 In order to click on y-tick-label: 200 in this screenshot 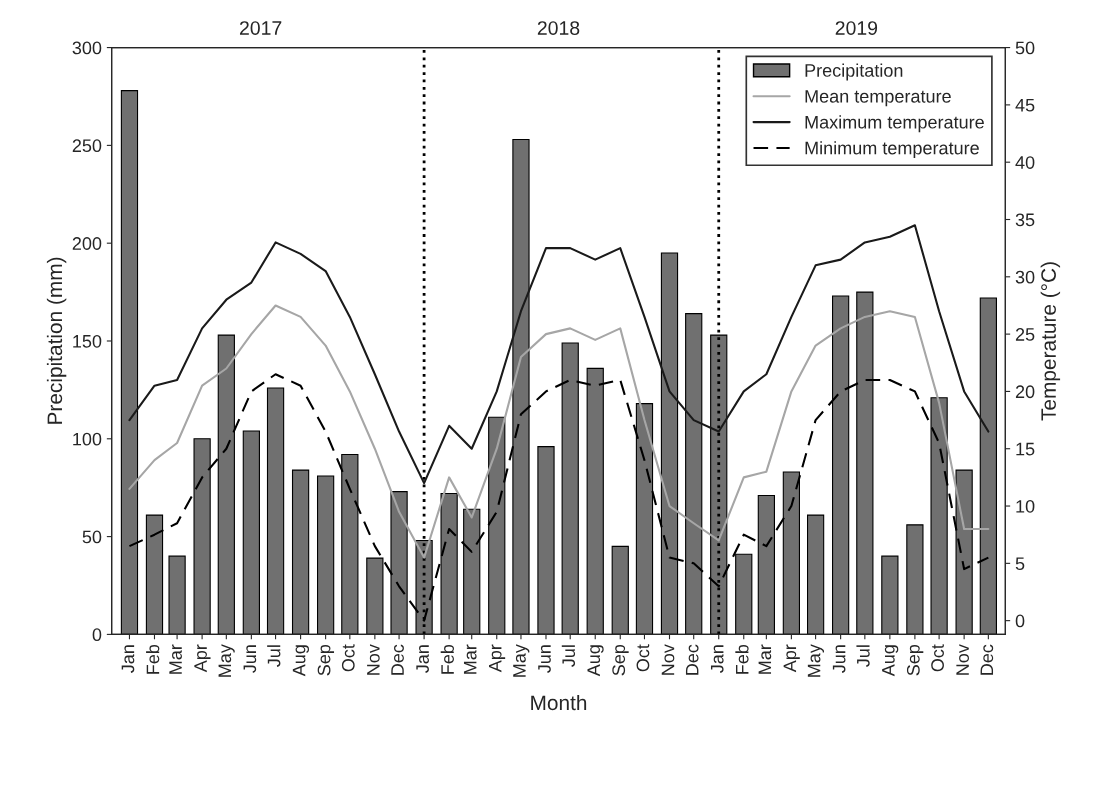, I will do `click(87, 243)`.